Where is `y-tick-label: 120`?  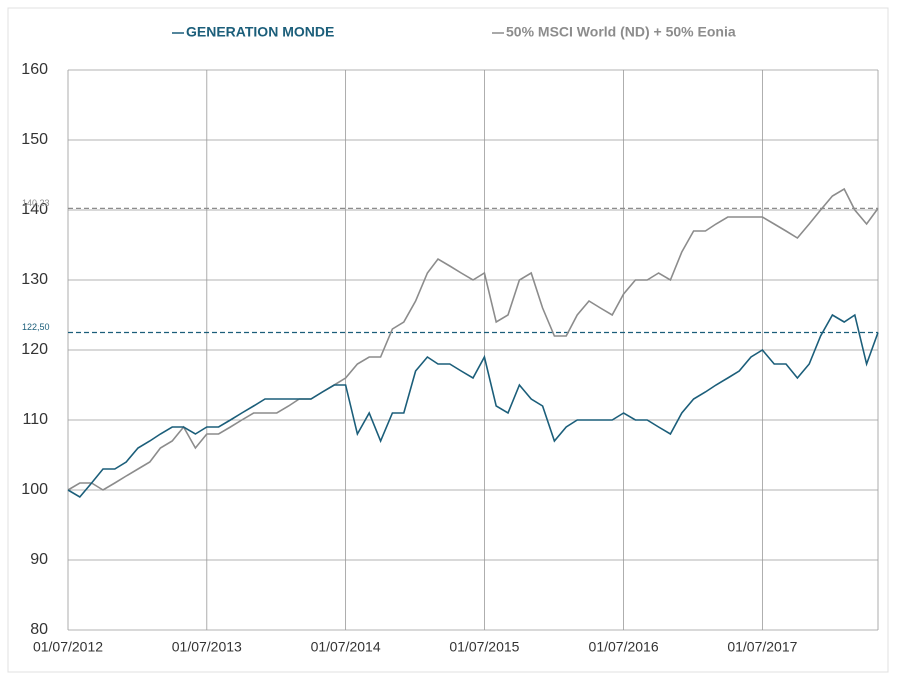
y-tick-label: 120 is located at coordinates (34, 349).